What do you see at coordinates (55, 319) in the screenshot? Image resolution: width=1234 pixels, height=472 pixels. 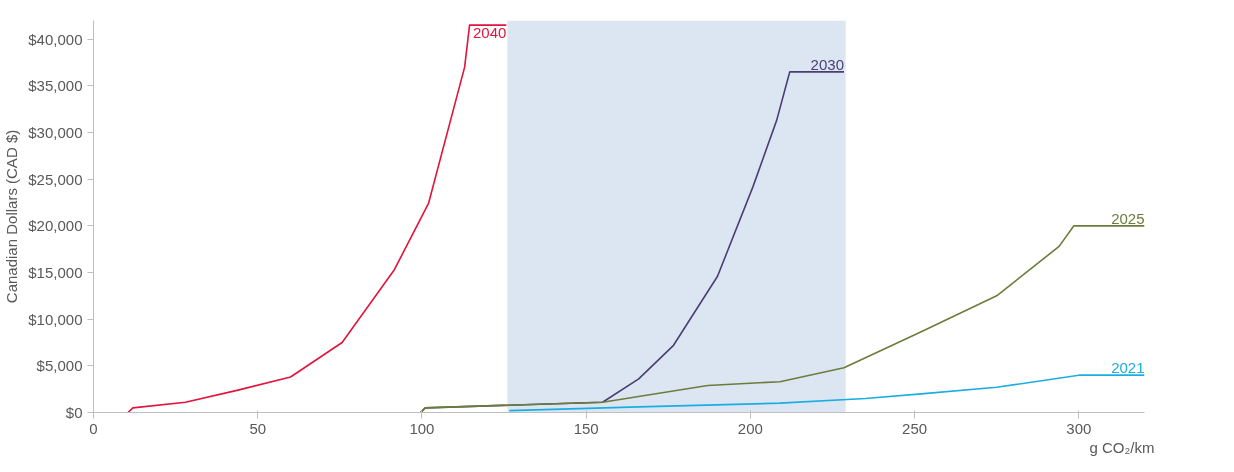 I see `y-tick-label: $10,000` at bounding box center [55, 319].